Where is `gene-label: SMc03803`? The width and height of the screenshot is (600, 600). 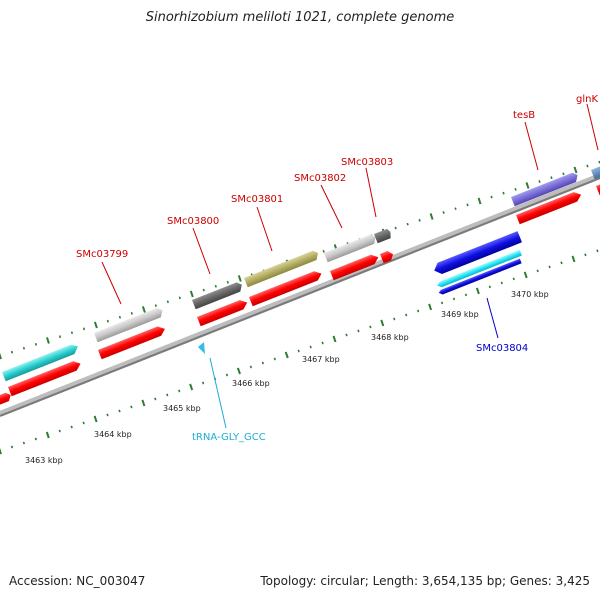
gene-label: SMc03803 is located at coordinates (367, 162).